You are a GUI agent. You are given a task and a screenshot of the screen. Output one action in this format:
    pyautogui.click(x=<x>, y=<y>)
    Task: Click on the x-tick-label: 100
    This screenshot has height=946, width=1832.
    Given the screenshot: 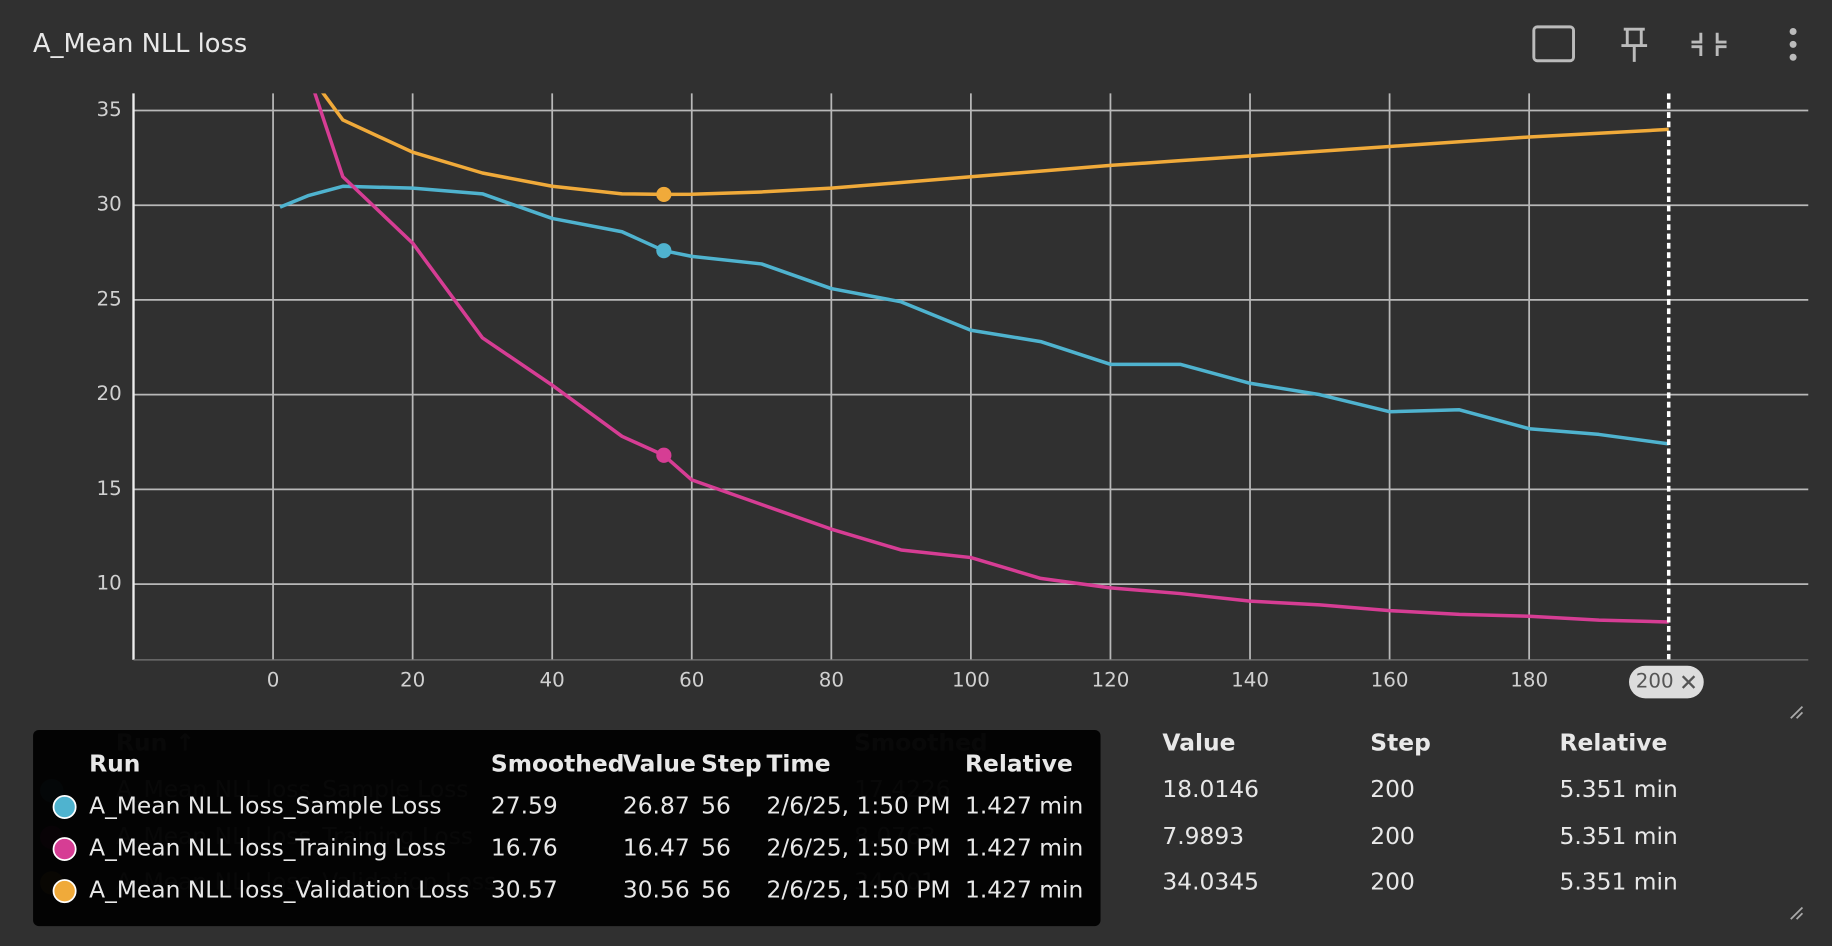 What is the action you would take?
    pyautogui.click(x=971, y=679)
    